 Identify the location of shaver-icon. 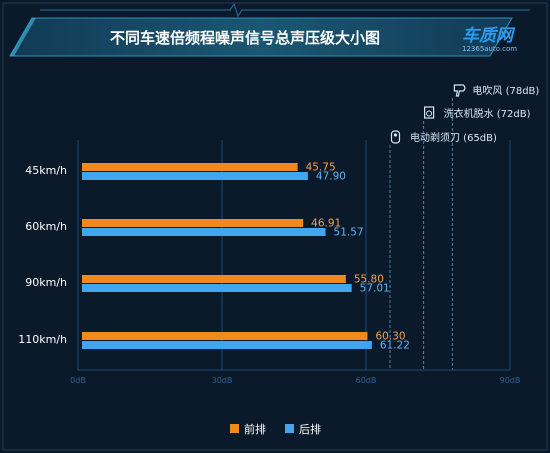
(395, 137).